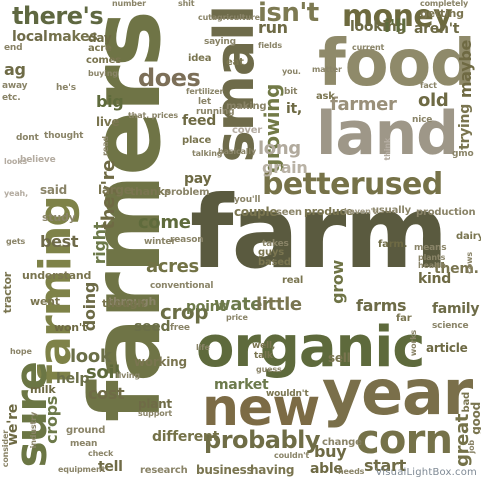 This screenshot has width=481, height=480. I want to click on word-help: help, so click(73, 379).